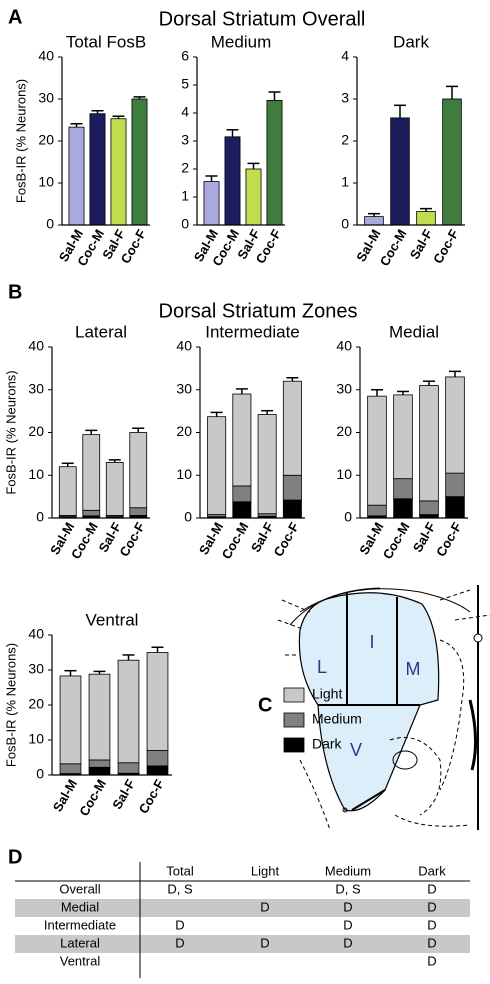 The image size is (490, 984). What do you see at coordinates (265, 705) in the screenshot?
I see `panel-label: C` at bounding box center [265, 705].